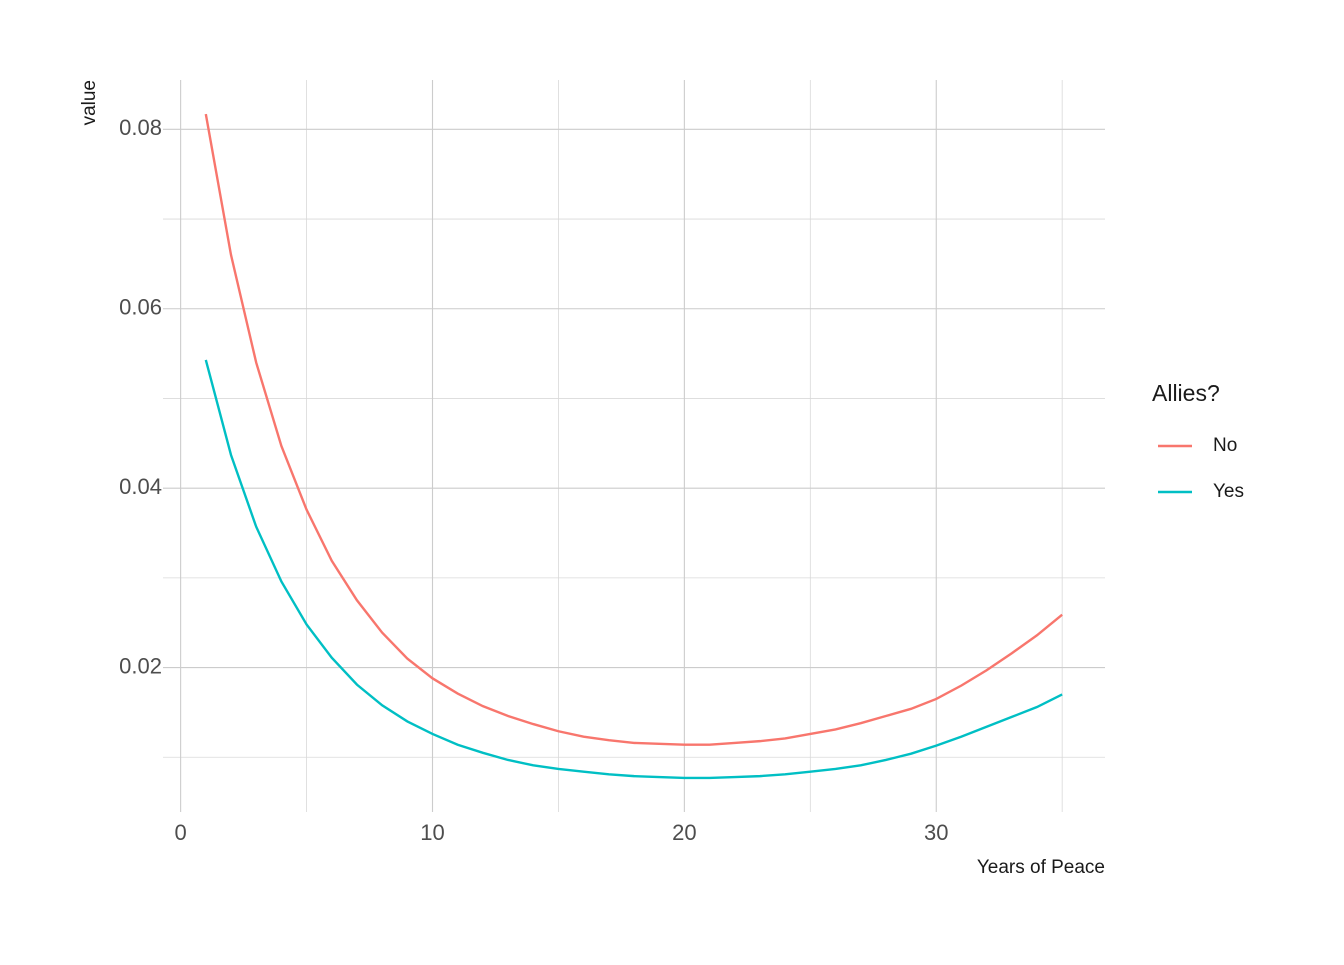  I want to click on y-tick-label: 0.04, so click(140, 486).